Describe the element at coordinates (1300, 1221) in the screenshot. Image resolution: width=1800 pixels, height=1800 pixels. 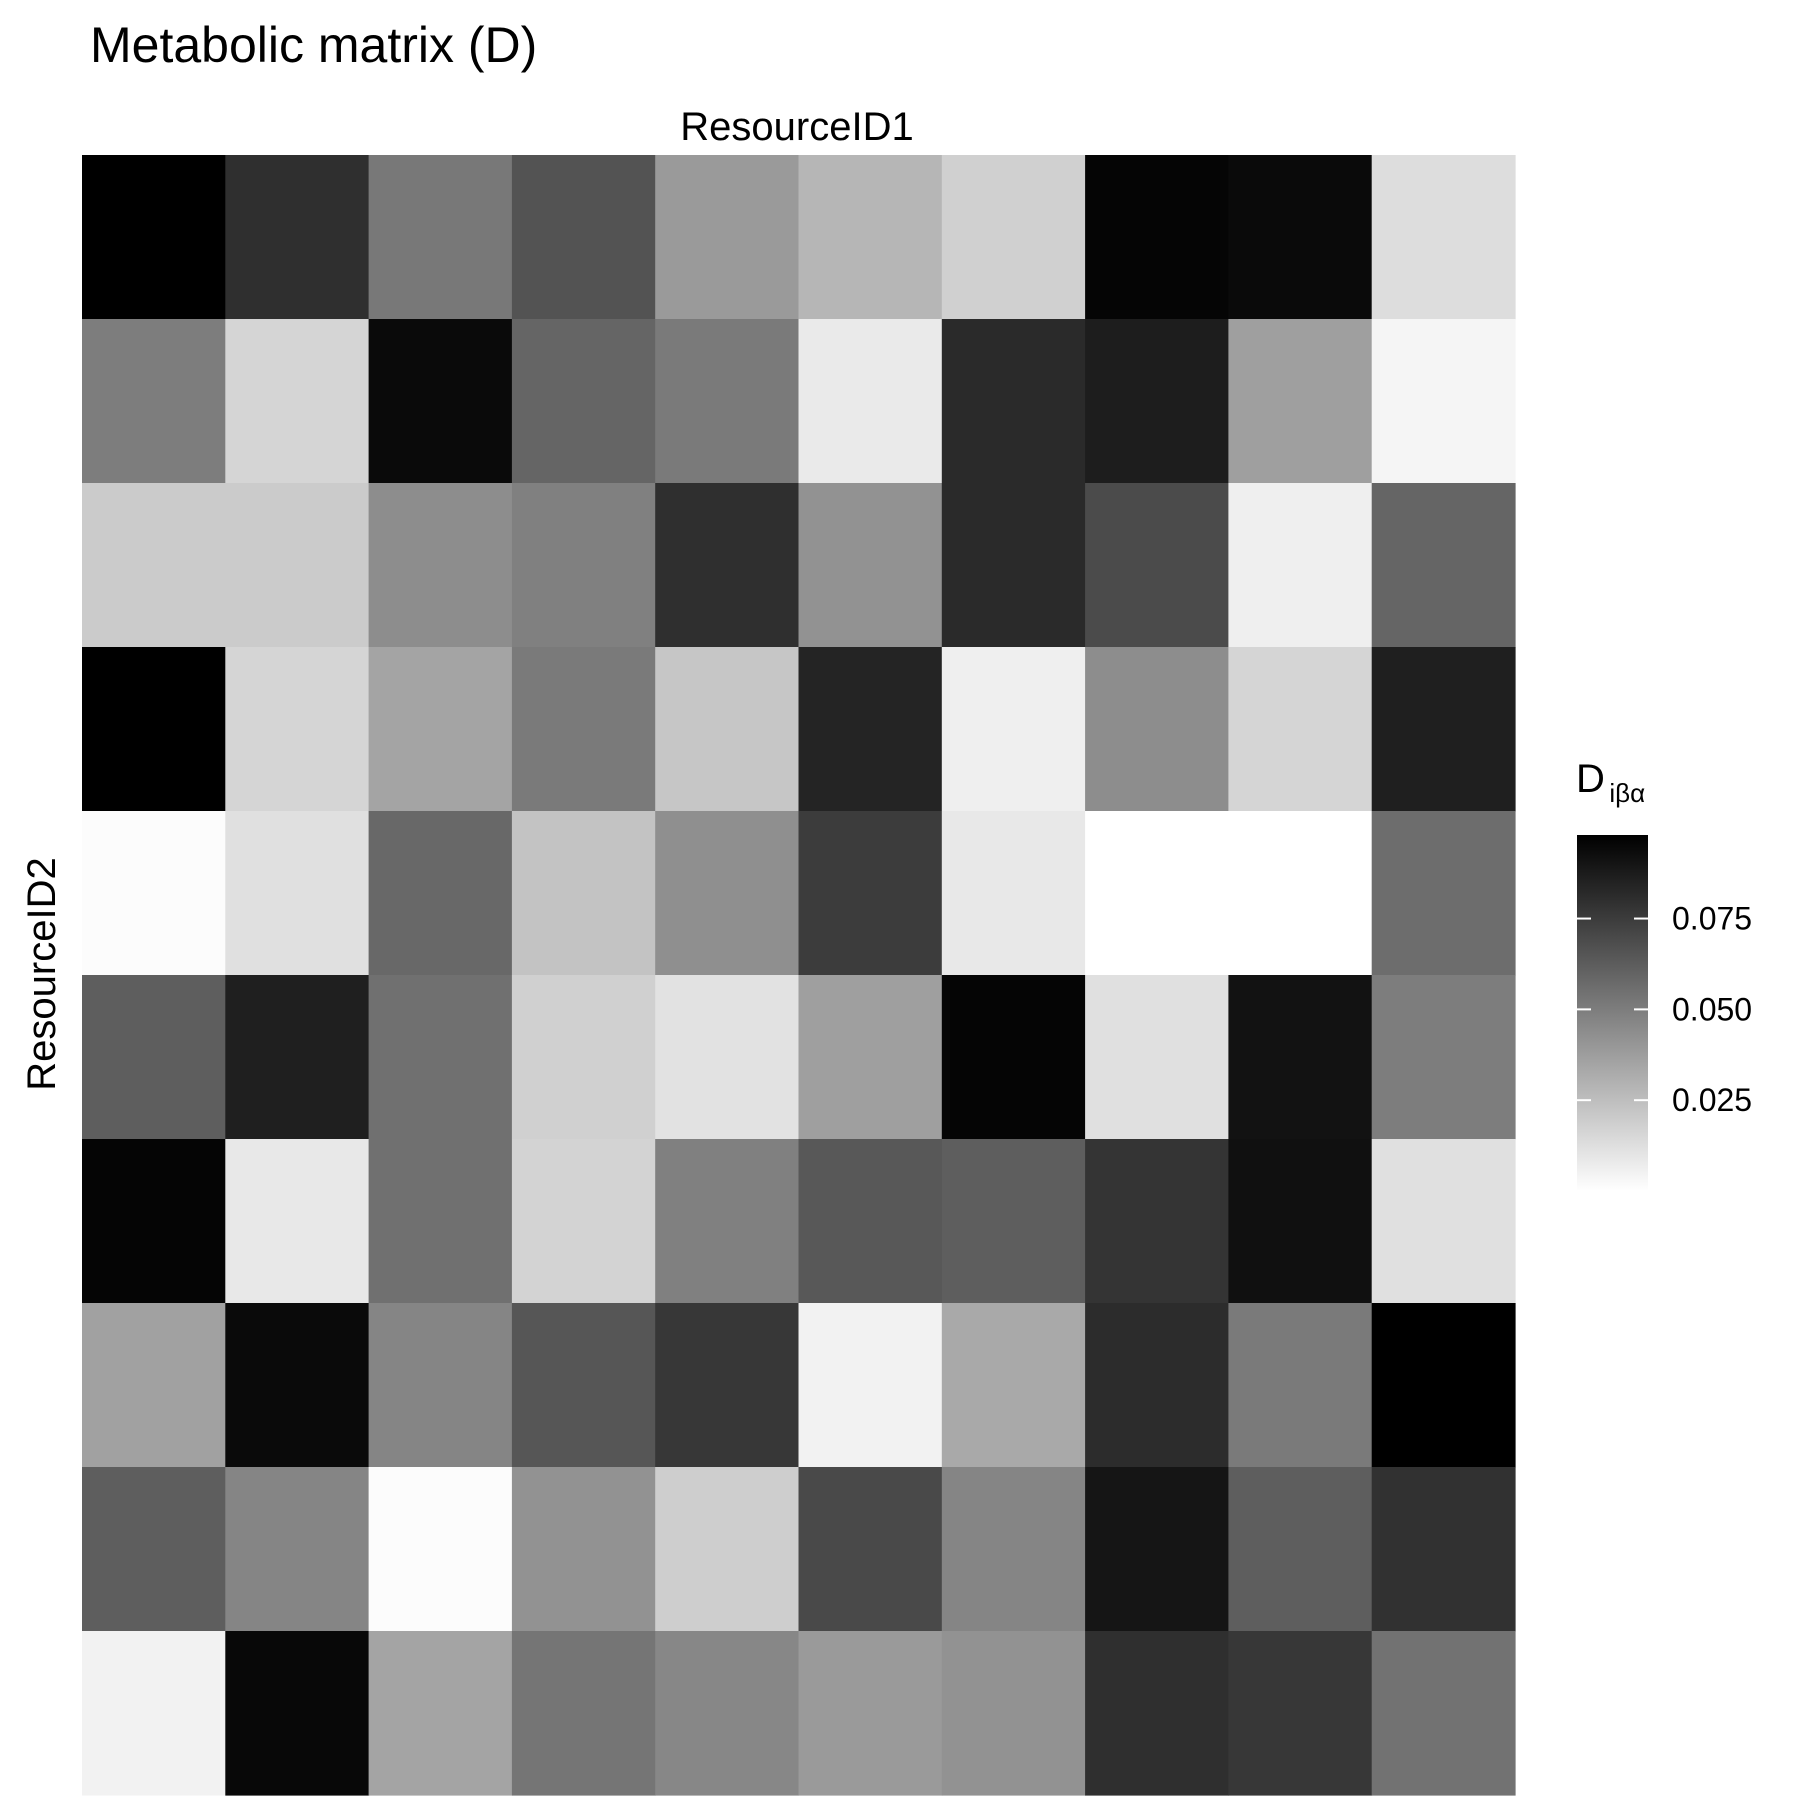
I see `heatmap-cell-r7-c9` at that location.